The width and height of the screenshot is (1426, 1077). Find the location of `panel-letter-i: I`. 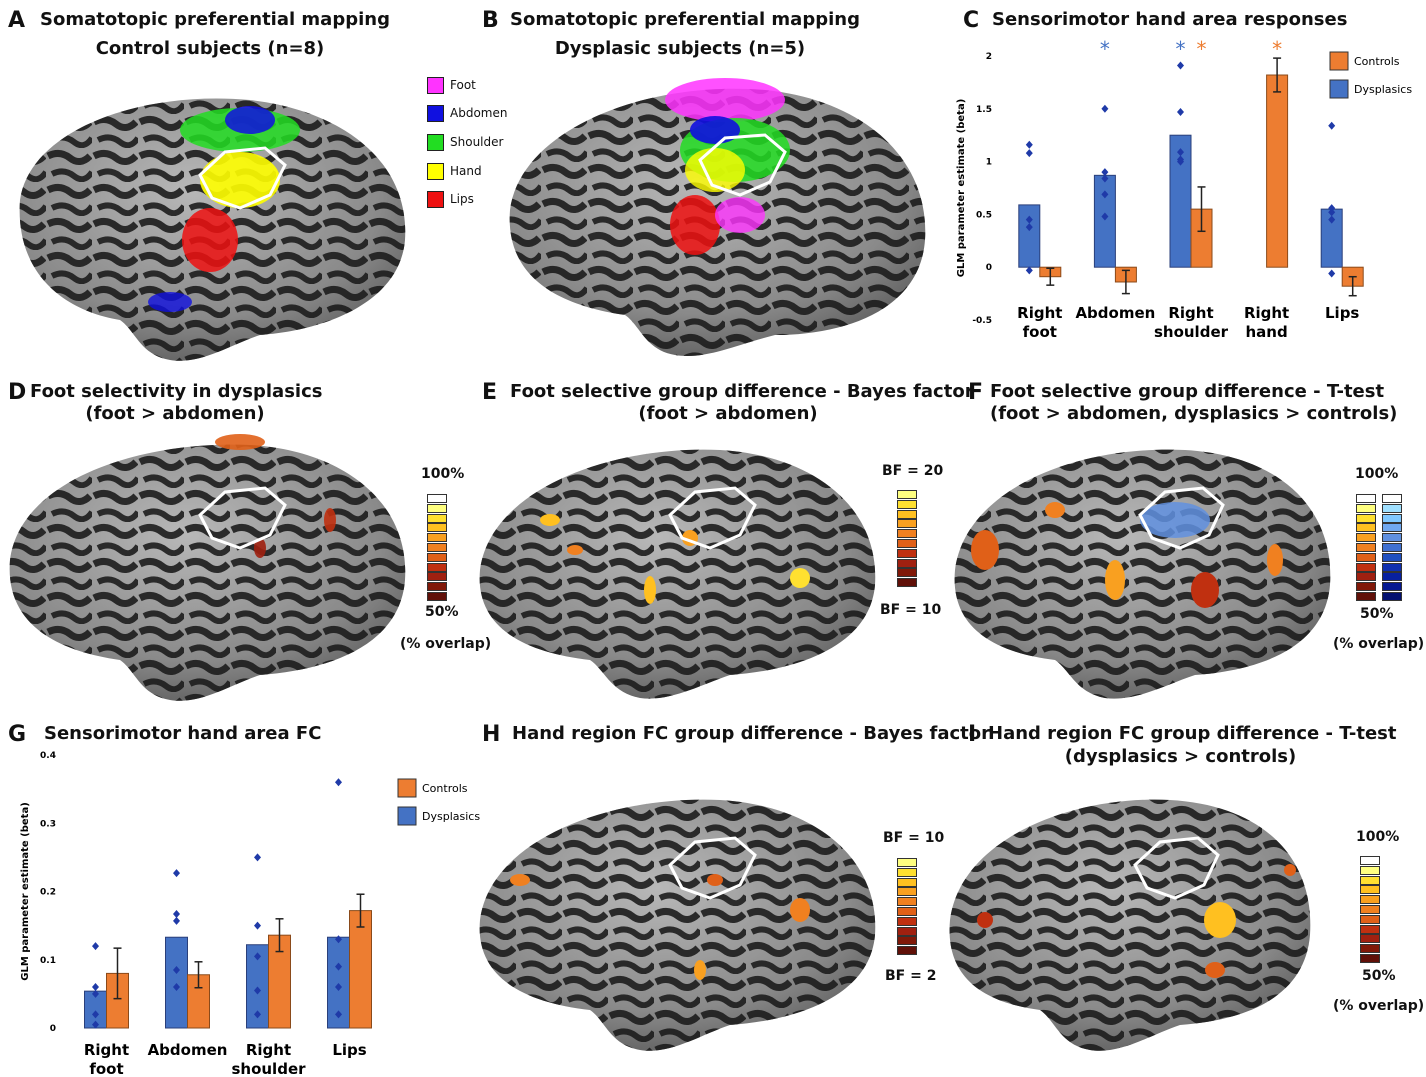

panel-letter-i: I is located at coordinates (972, 734).